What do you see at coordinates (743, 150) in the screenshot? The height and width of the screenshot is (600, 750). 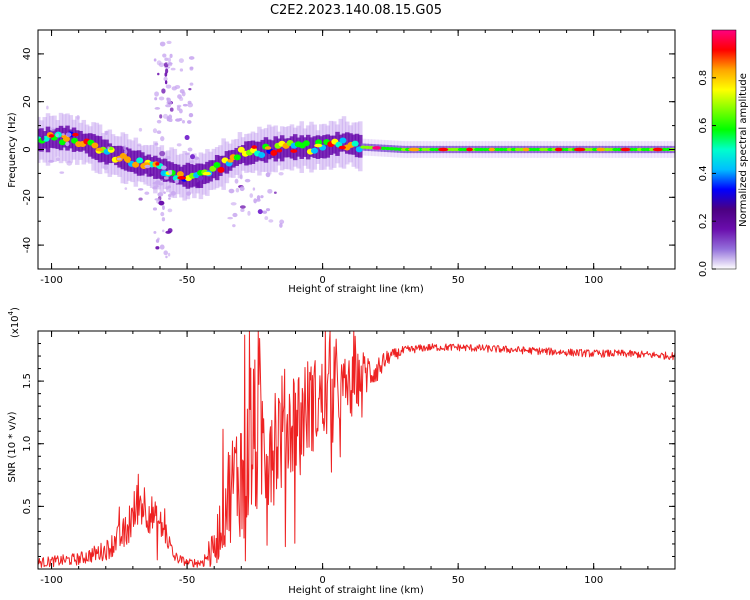 I see `colorbar-label: Normalized spectral amplitude` at bounding box center [743, 150].